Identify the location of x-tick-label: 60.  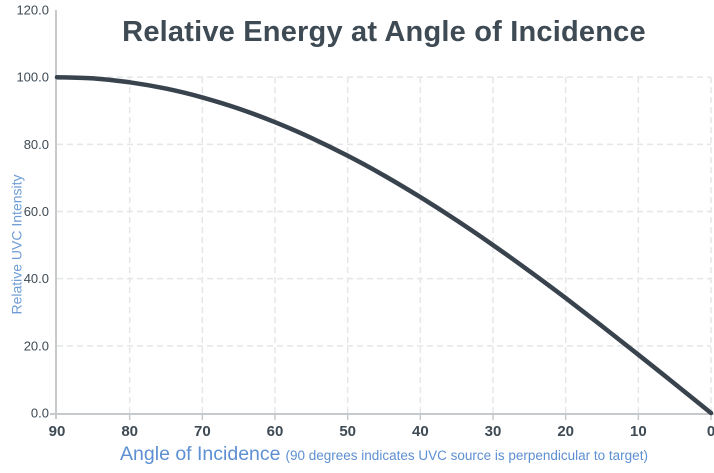
(275, 431).